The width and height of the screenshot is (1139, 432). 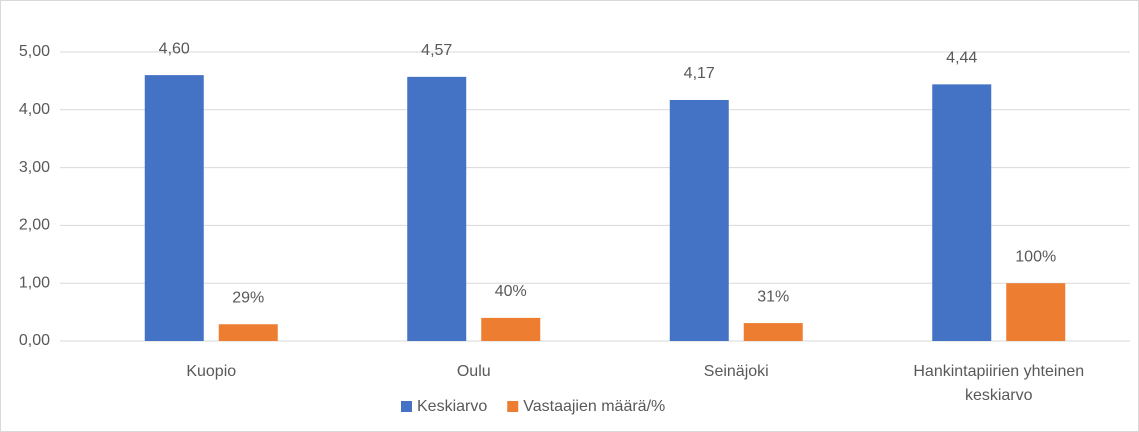 What do you see at coordinates (174, 48) in the screenshot?
I see `data-label: 4,60` at bounding box center [174, 48].